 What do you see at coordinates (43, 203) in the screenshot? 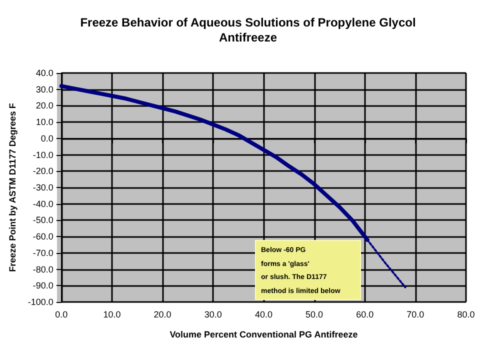
I see `y-tick-label: -40.0` at bounding box center [43, 203].